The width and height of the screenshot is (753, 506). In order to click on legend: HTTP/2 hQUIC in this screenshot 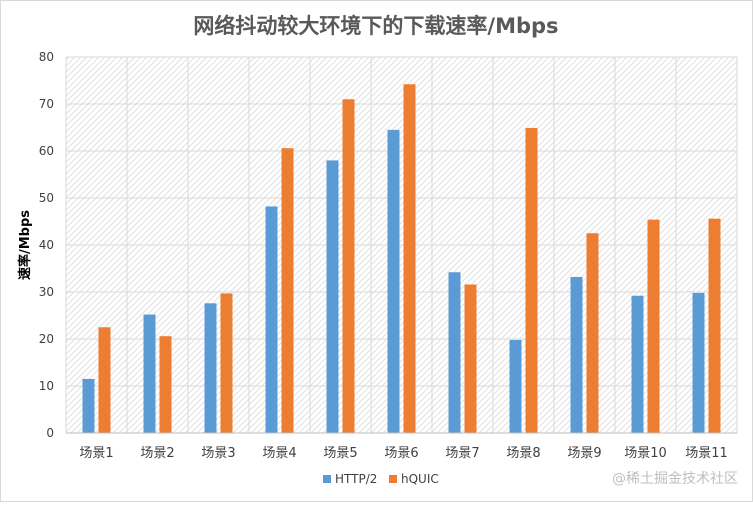, I will do `click(381, 479)`.